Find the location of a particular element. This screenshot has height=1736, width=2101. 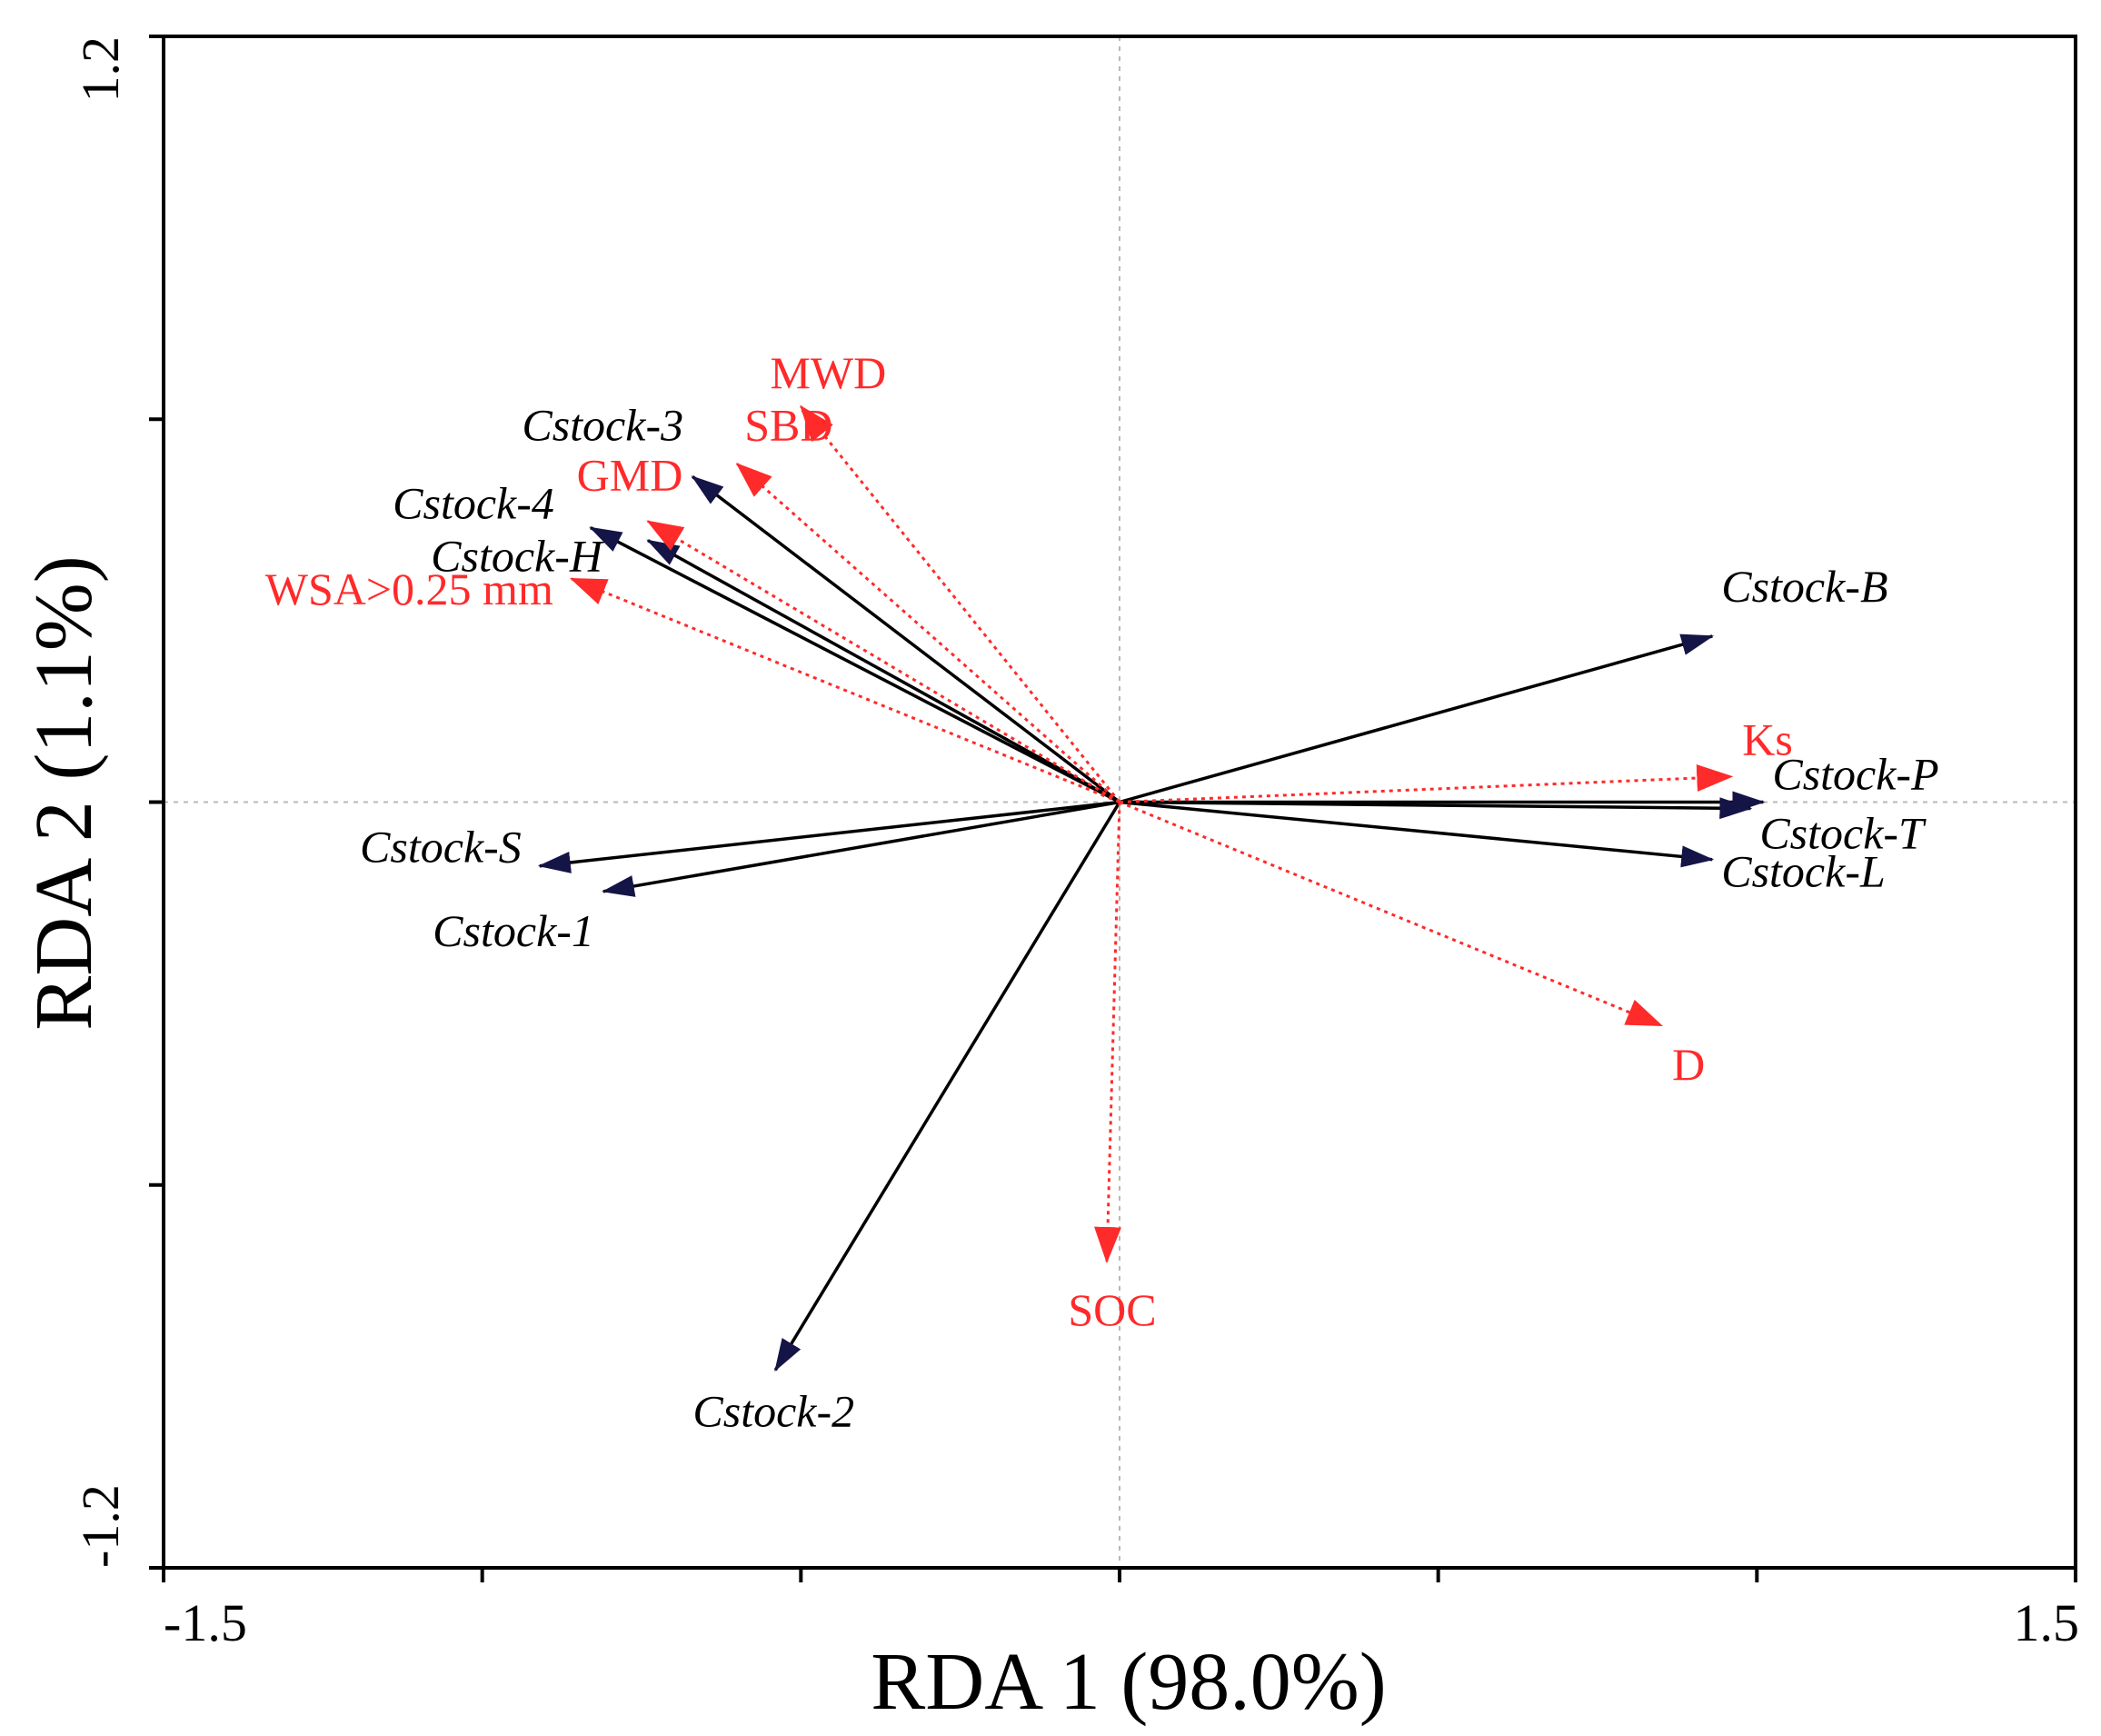

explanatory-label-gmd: GMD is located at coordinates (630, 475).